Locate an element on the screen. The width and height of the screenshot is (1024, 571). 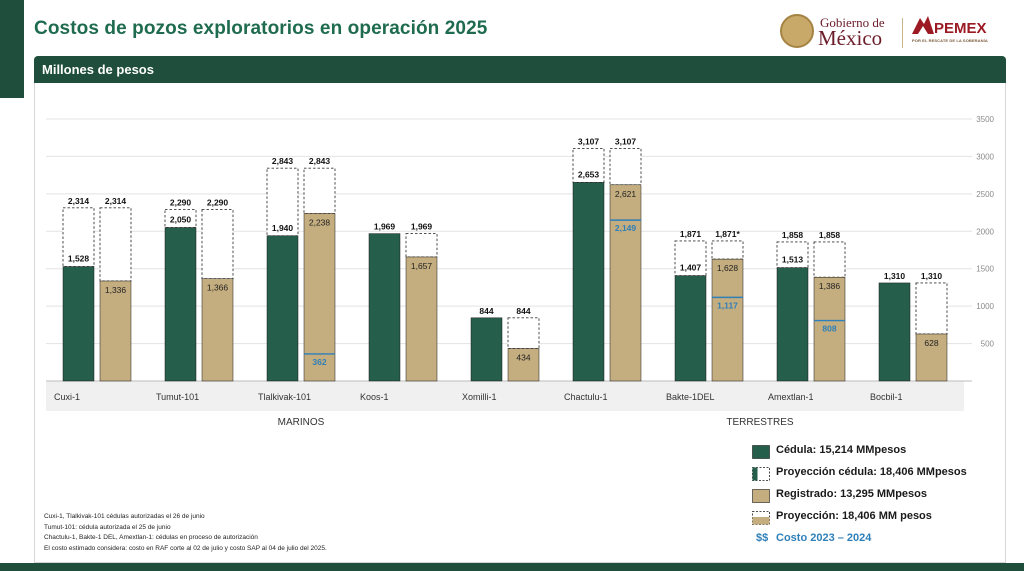
cedula-value-label: 1,528 is located at coordinates (79, 259).